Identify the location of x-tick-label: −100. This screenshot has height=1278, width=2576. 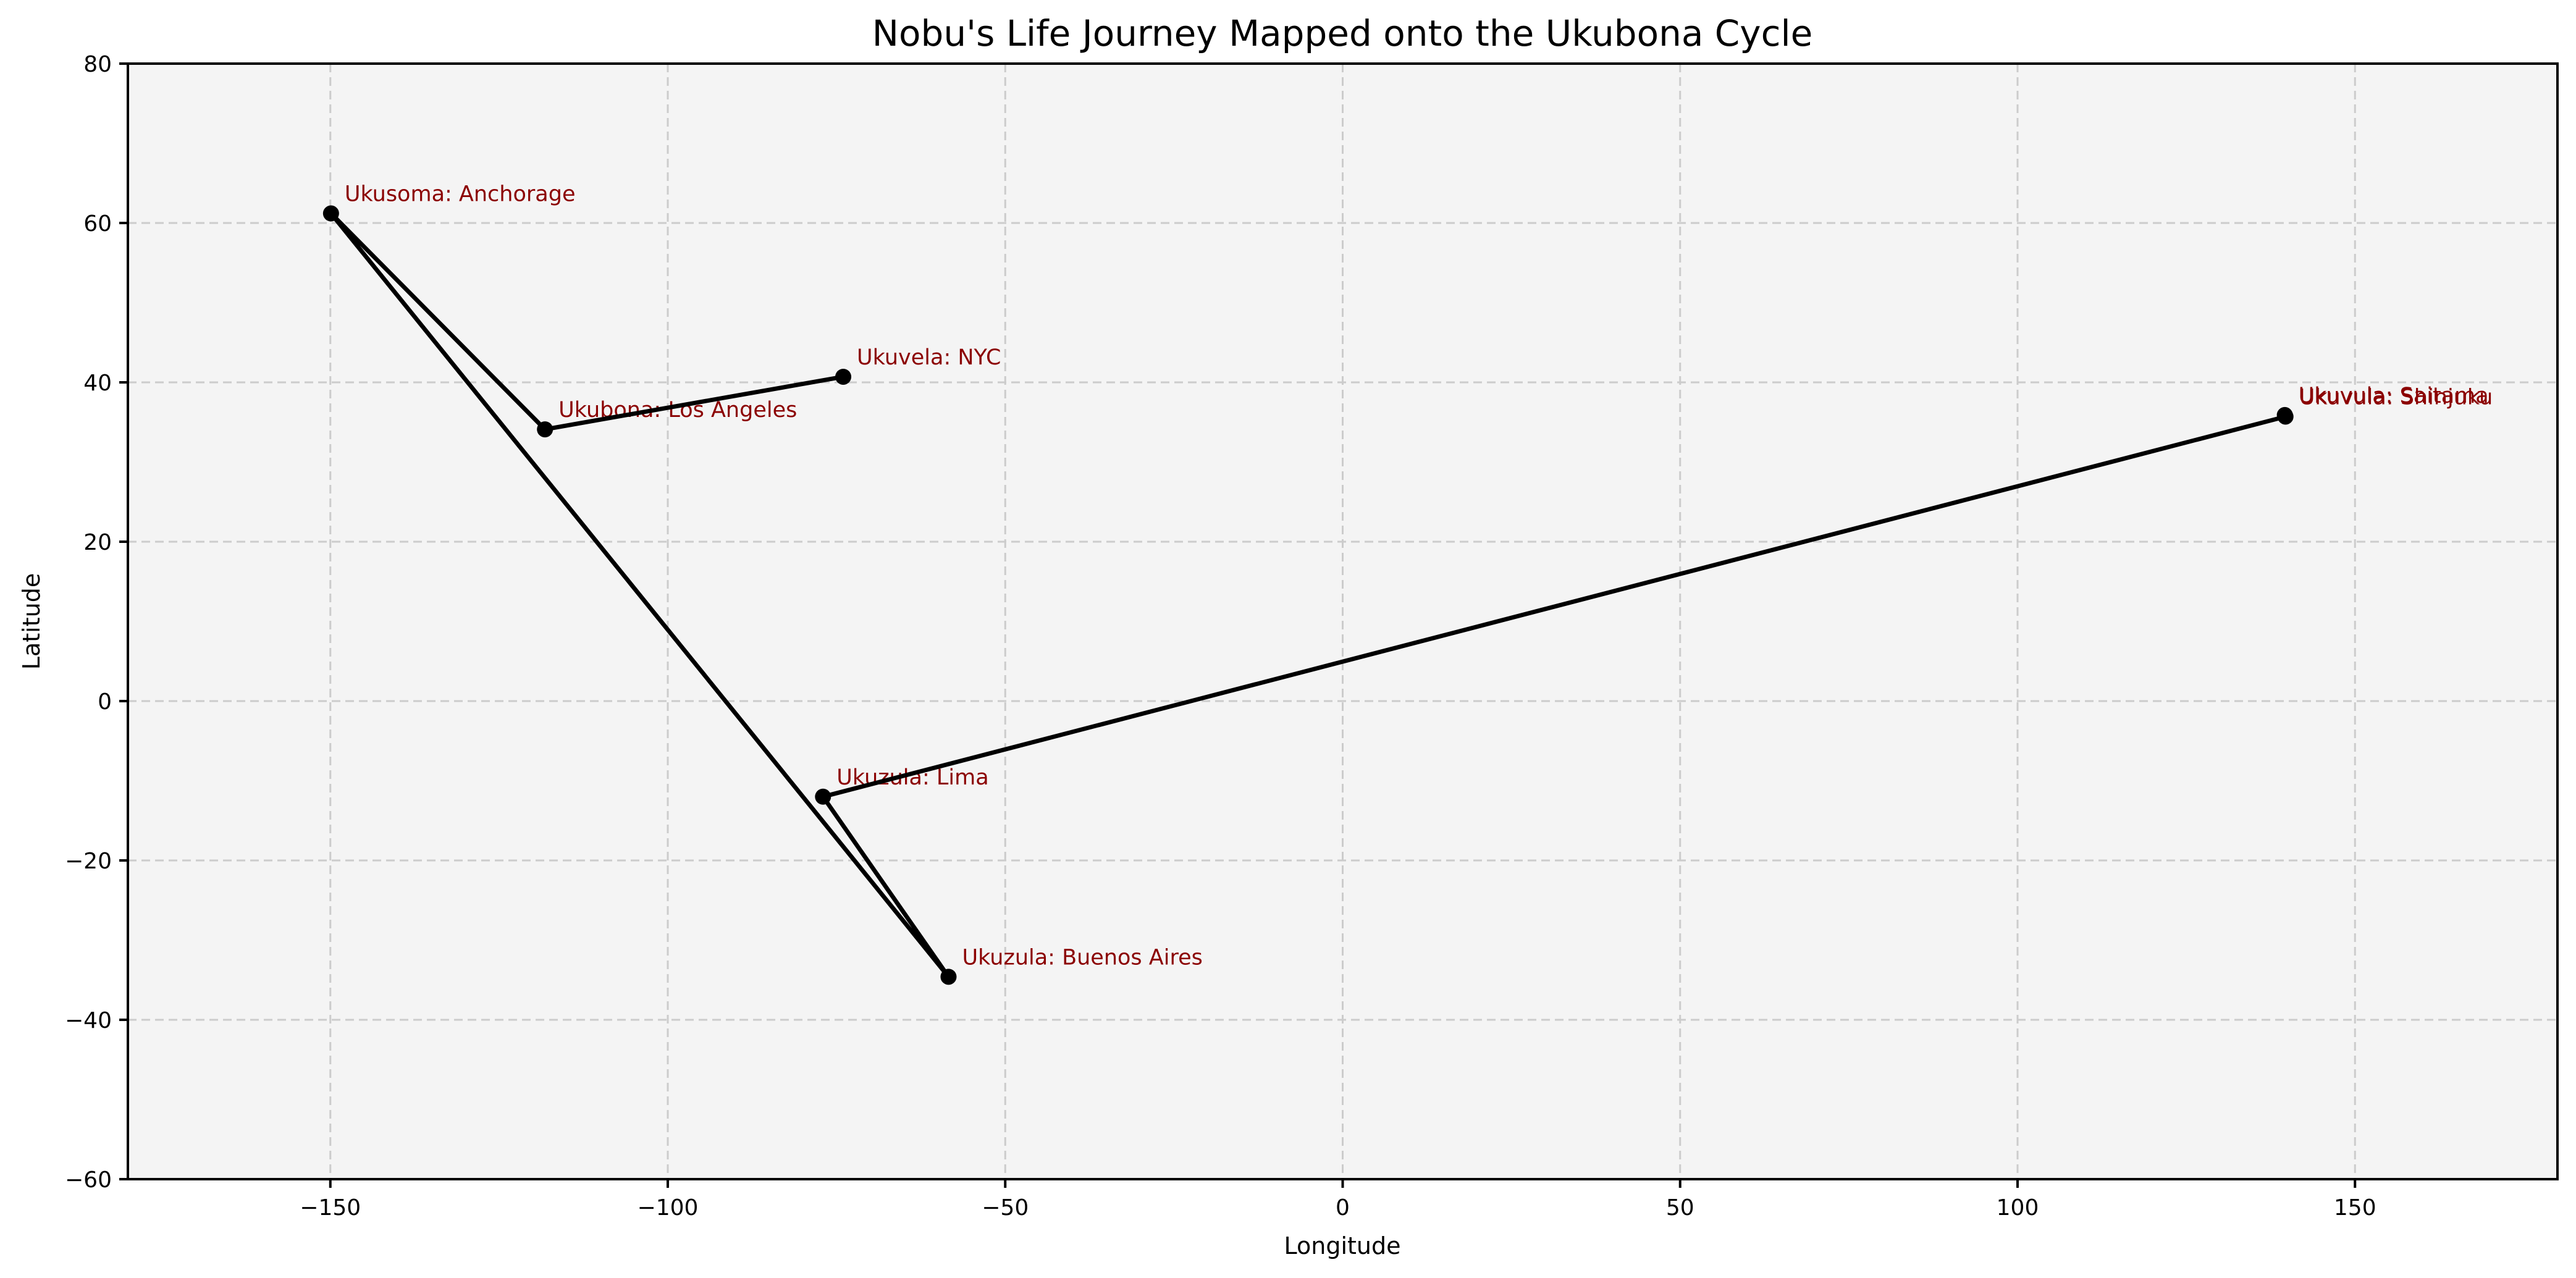
(668, 1208).